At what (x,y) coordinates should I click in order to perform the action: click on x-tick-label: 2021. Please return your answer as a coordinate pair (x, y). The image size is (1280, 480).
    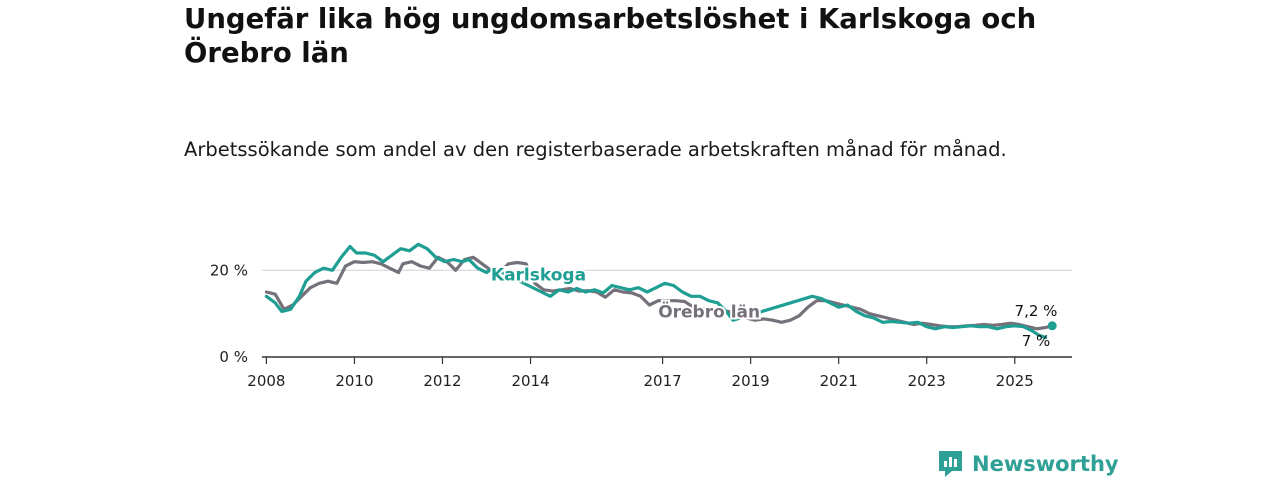
    Looking at the image, I should click on (839, 381).